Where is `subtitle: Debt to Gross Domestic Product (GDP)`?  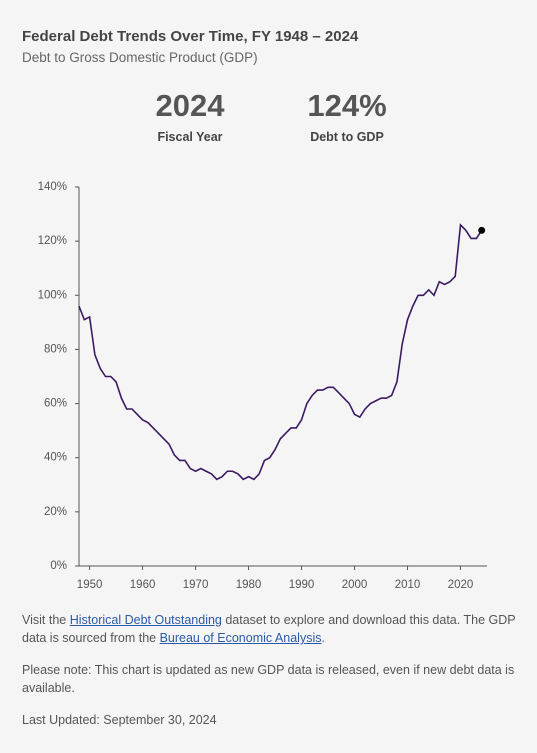
subtitle: Debt to Gross Domestic Product (GDP) is located at coordinates (140, 57).